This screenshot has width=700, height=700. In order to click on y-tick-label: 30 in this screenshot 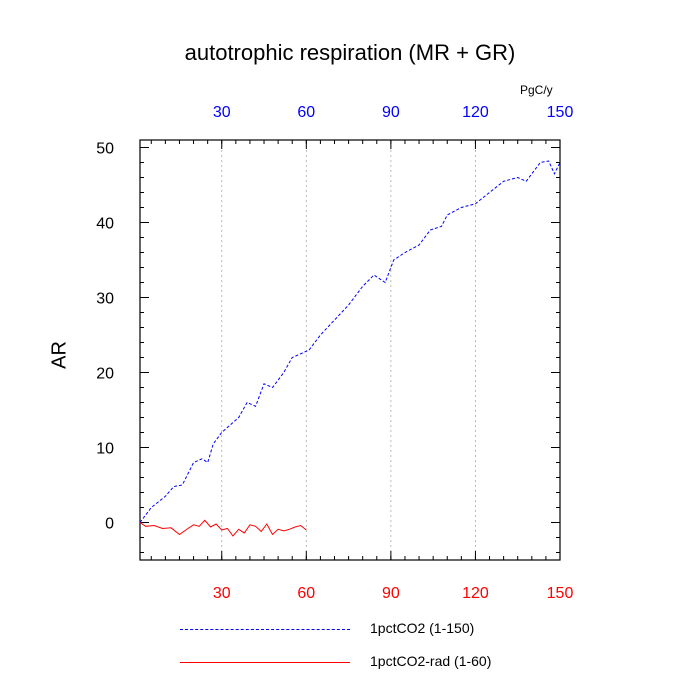, I will do `click(105, 299)`.